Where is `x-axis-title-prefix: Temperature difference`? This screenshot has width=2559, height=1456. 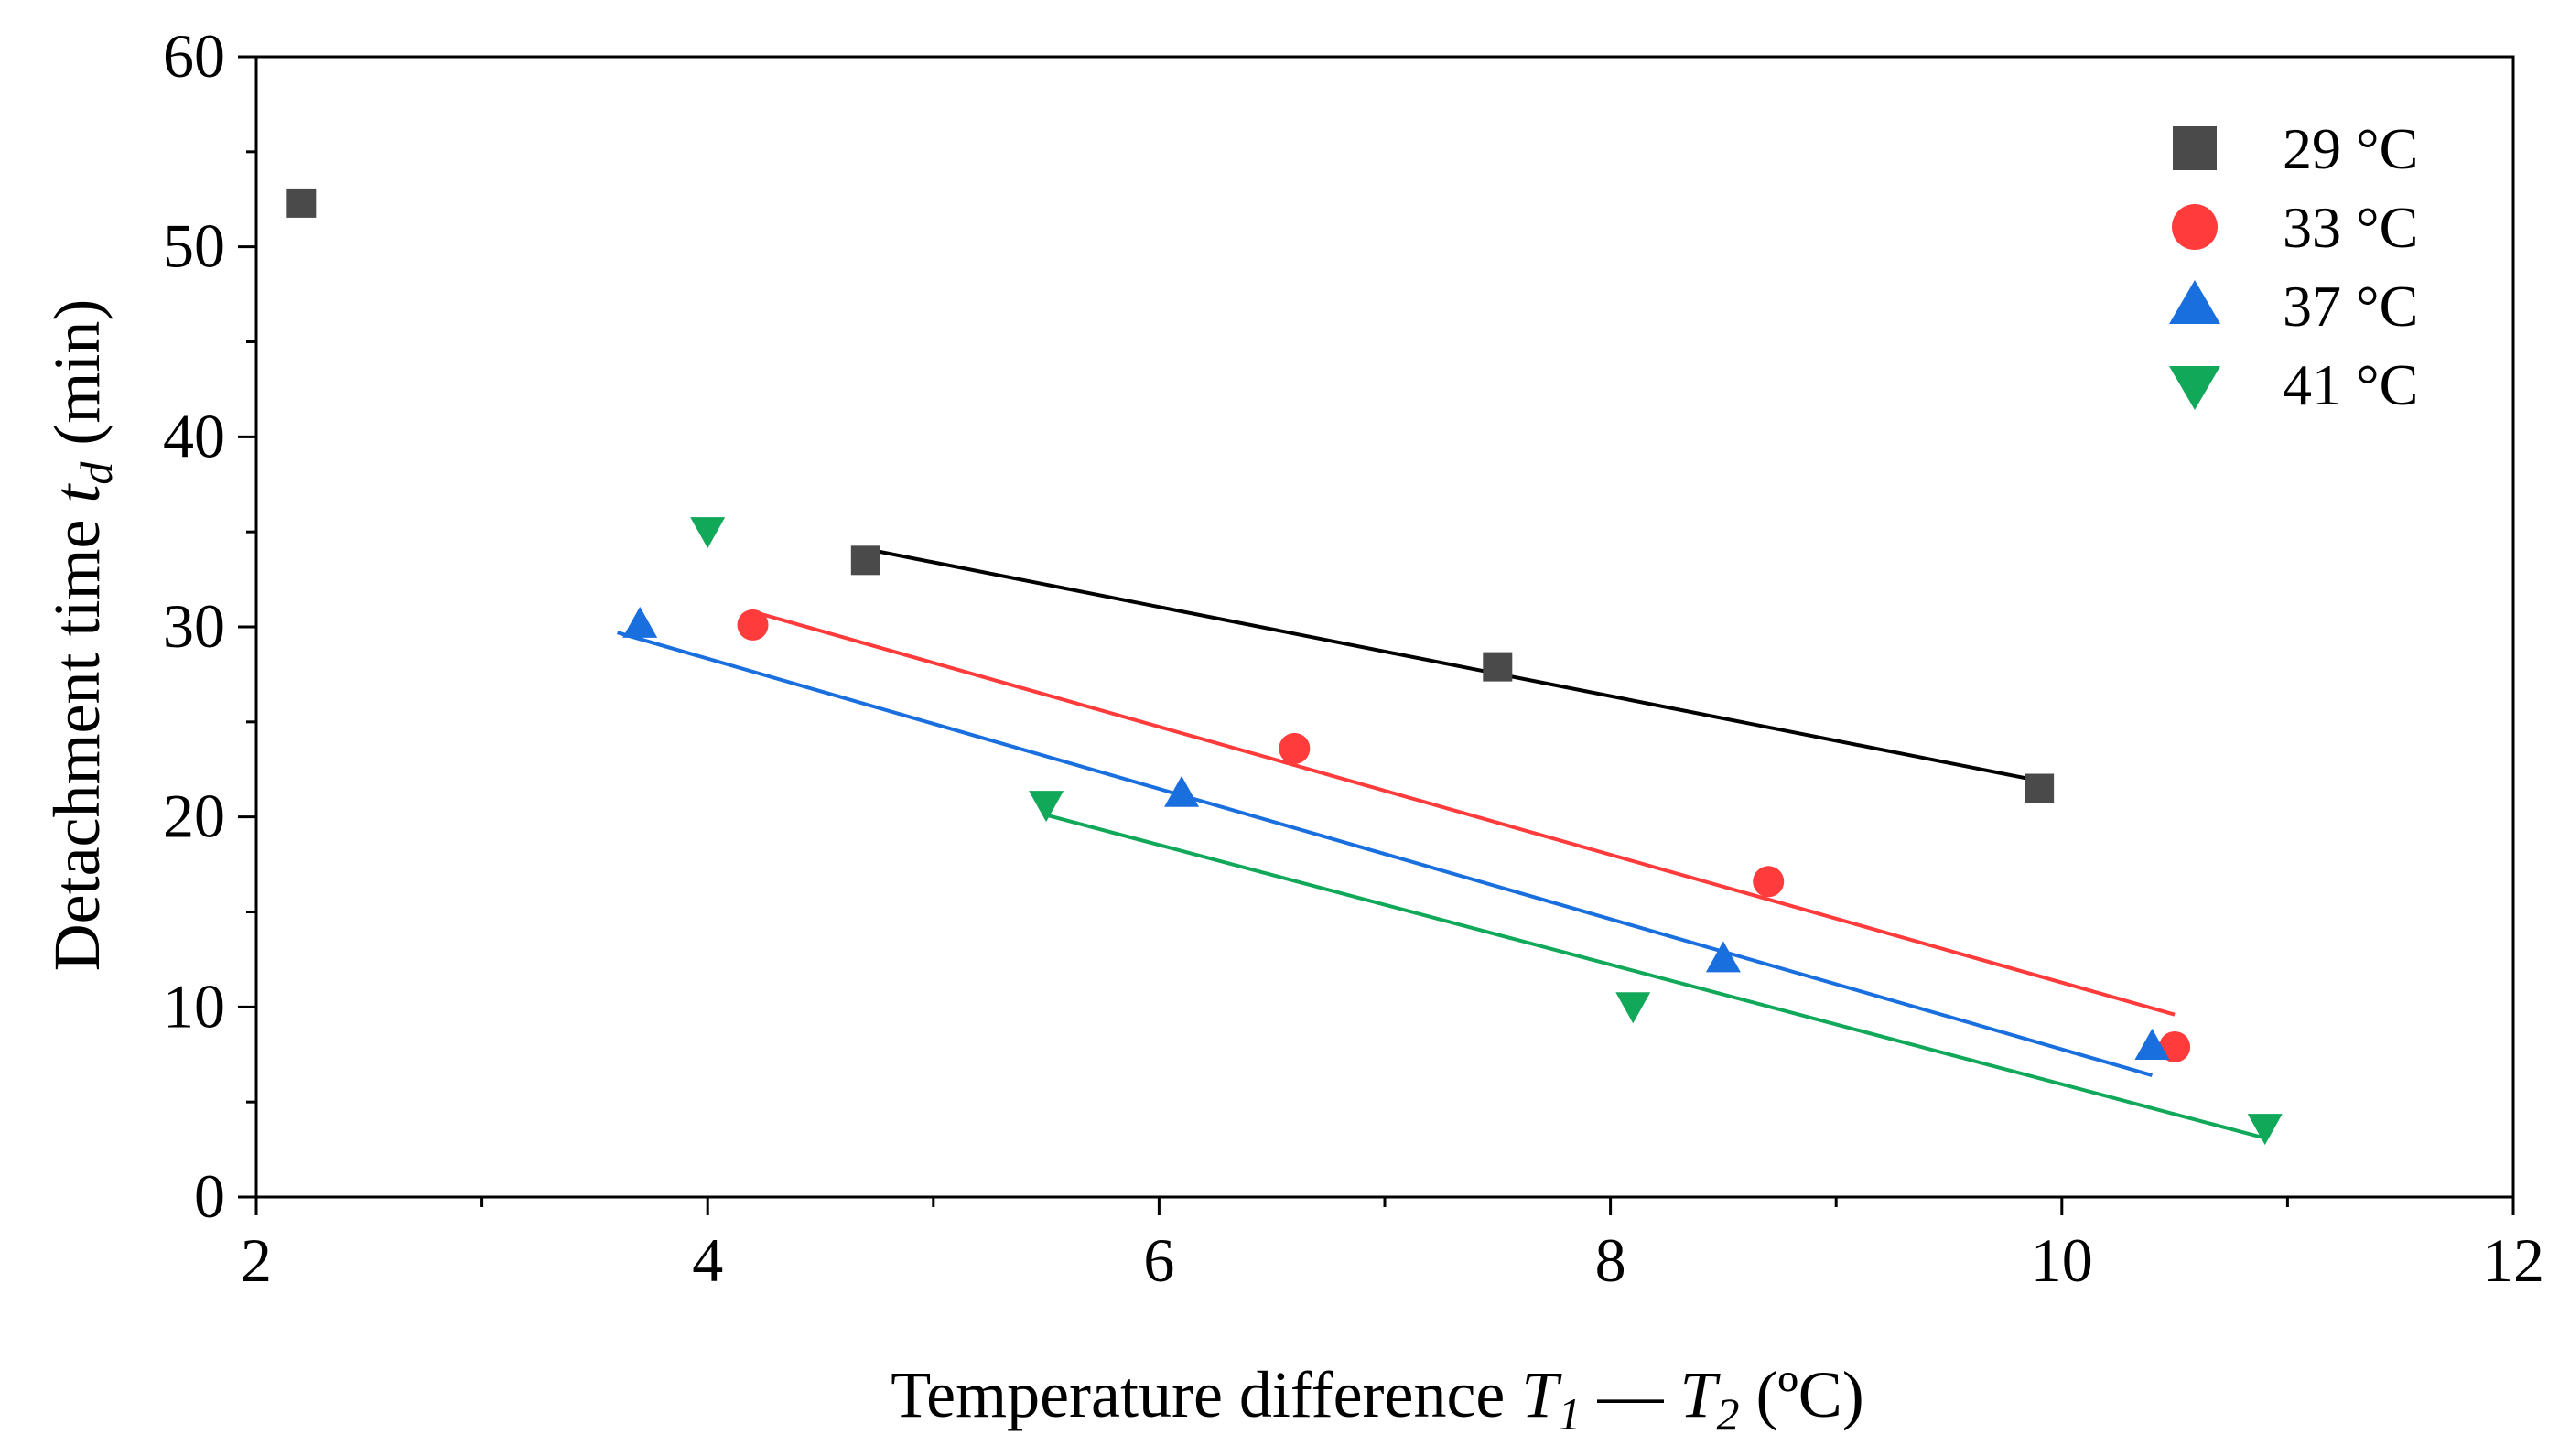
x-axis-title-prefix: Temperature difference is located at coordinates (1206, 1394).